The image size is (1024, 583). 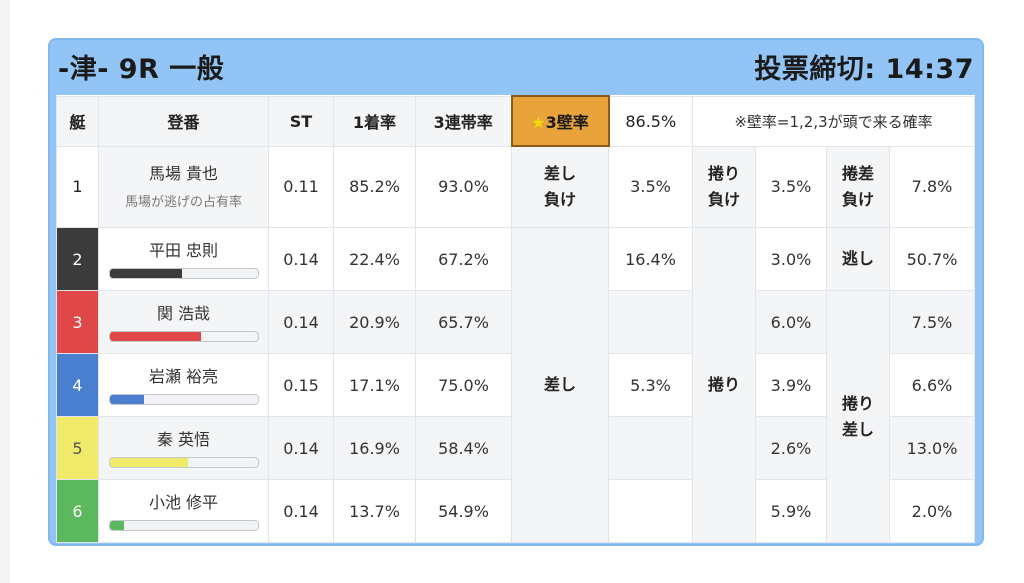 What do you see at coordinates (650, 121) in the screenshot?
I see `wall-rate-value: 86.5%` at bounding box center [650, 121].